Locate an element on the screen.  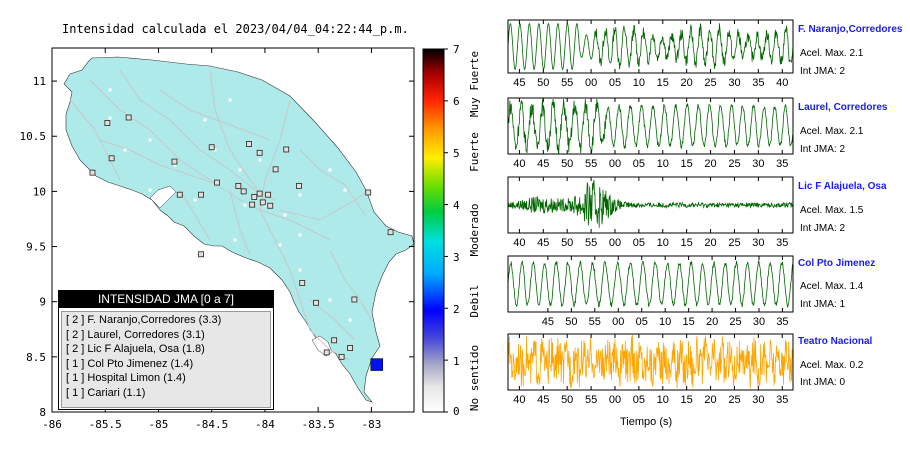
colorbar-tick-5: 5 is located at coordinates (456, 153).